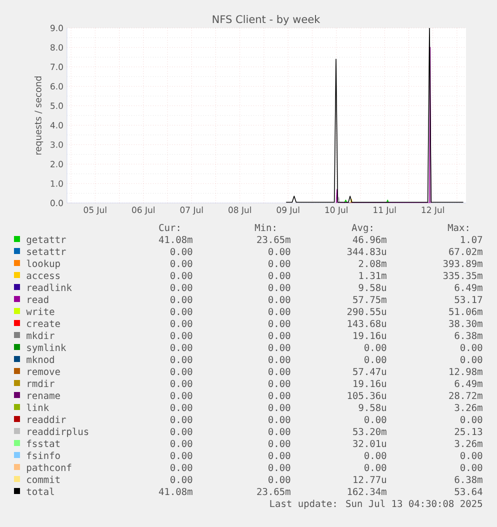 The width and height of the screenshot is (497, 527). Describe the element at coordinates (465, 252) in the screenshot. I see `text: 67.02m` at that location.